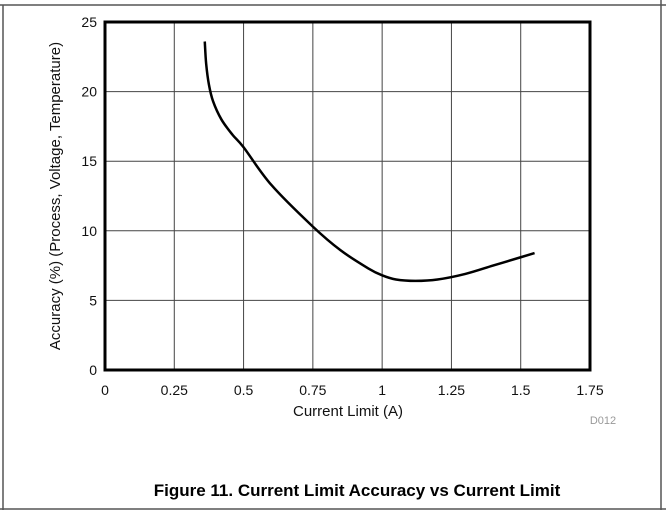 The height and width of the screenshot is (514, 666). What do you see at coordinates (521, 390) in the screenshot?
I see `x-tick-label: 1.5` at bounding box center [521, 390].